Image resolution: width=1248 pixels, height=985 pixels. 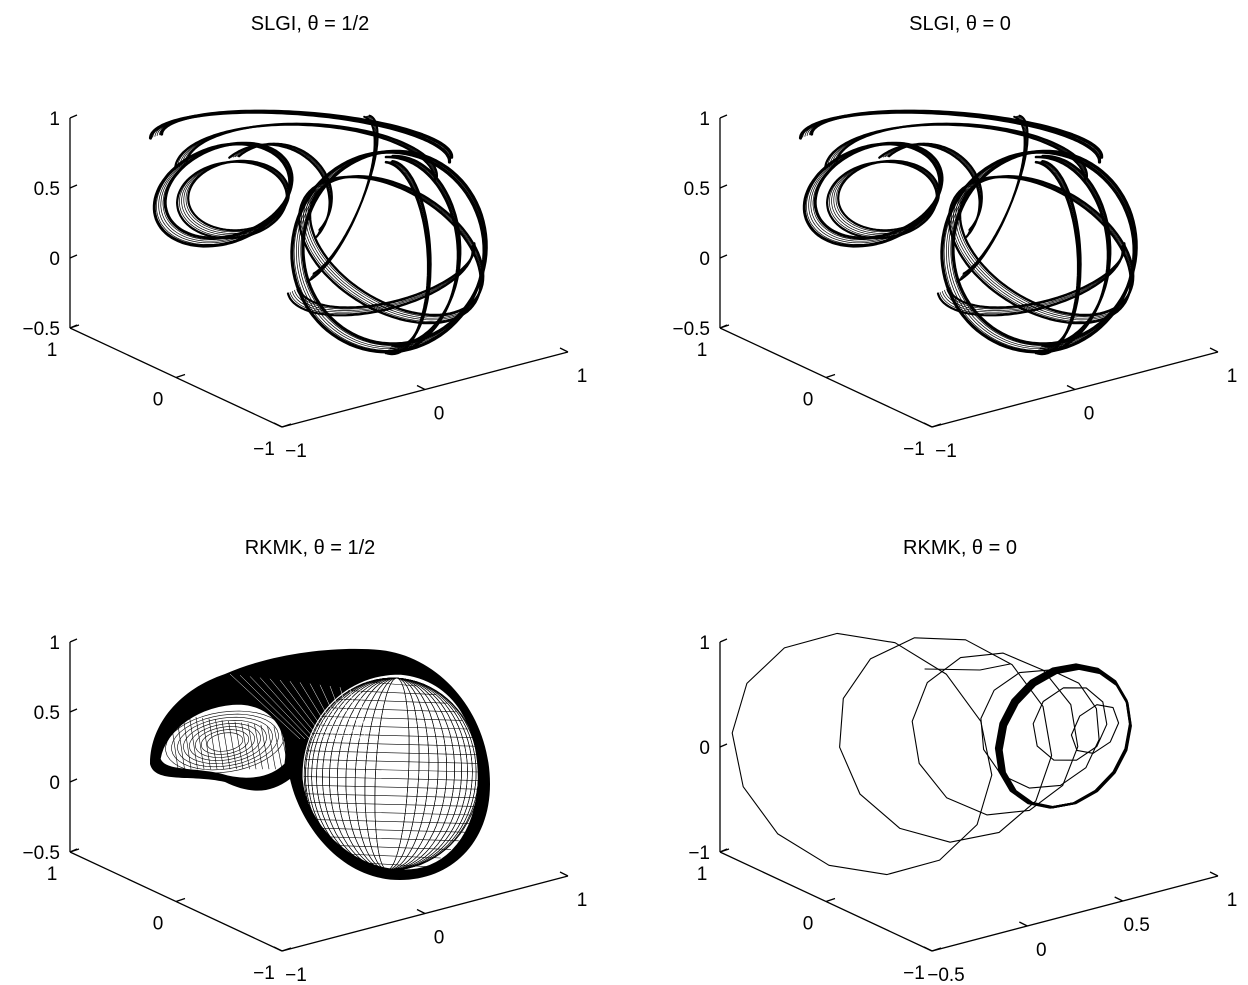 What do you see at coordinates (946, 975) in the screenshot?
I see `x-tick-label: −0.5` at bounding box center [946, 975].